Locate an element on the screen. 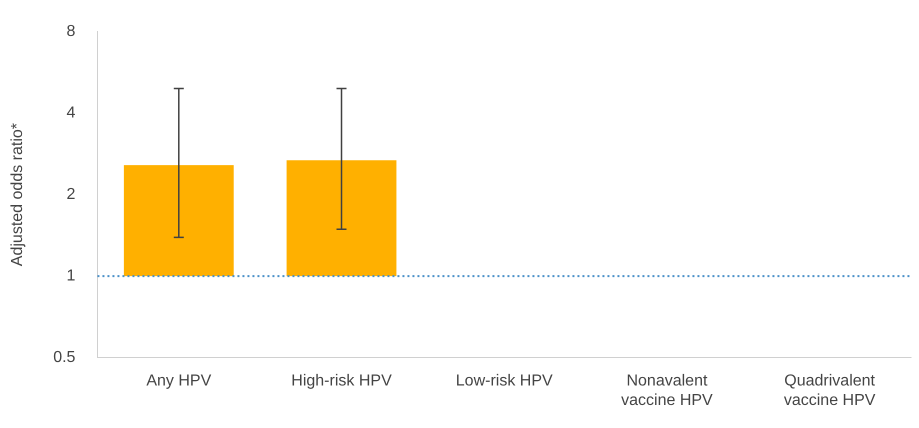 The height and width of the screenshot is (428, 919). y-axis-title: Adjusted odds ratio* is located at coordinates (17, 194).